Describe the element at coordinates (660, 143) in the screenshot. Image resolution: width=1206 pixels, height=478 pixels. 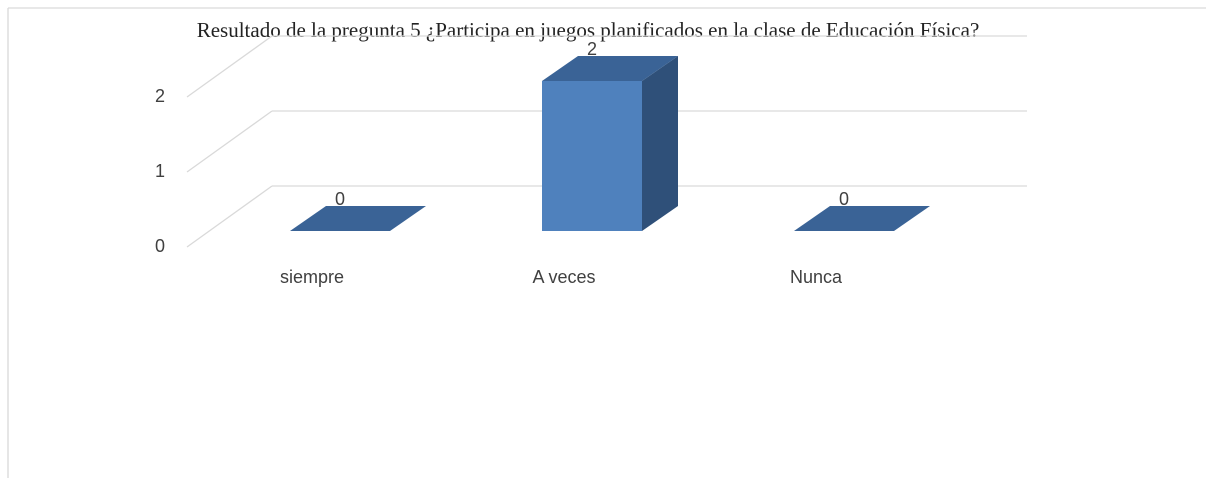
I see `bar-side` at that location.